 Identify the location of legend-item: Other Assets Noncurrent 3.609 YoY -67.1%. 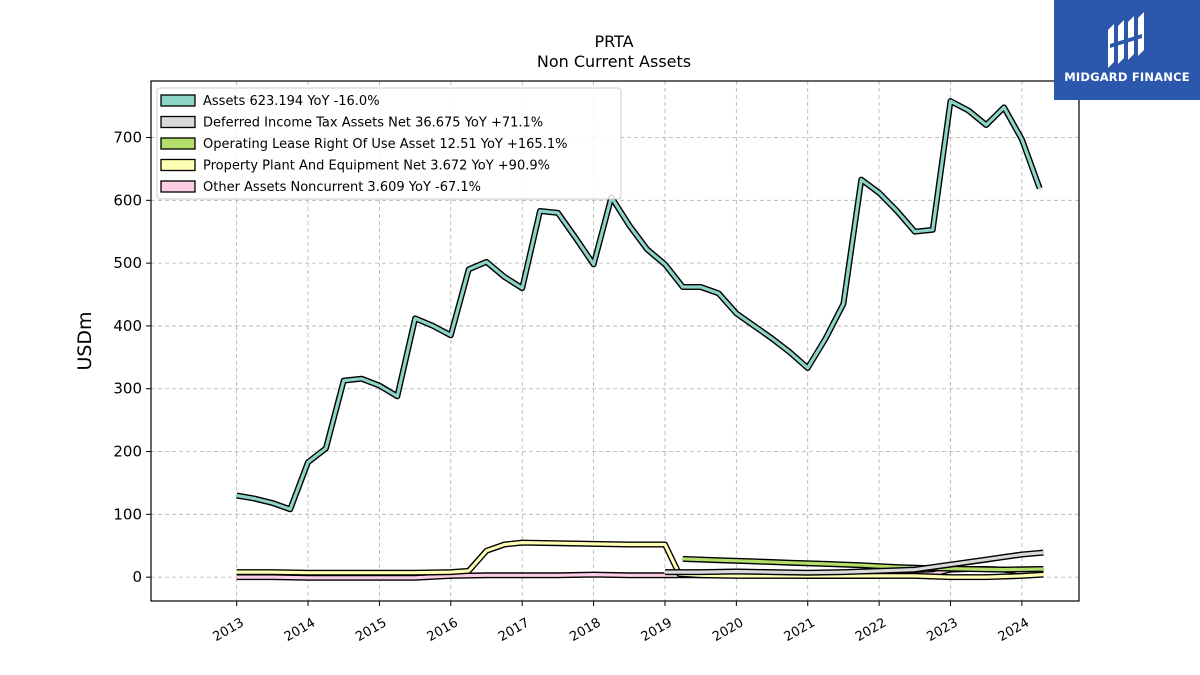
(320, 187).